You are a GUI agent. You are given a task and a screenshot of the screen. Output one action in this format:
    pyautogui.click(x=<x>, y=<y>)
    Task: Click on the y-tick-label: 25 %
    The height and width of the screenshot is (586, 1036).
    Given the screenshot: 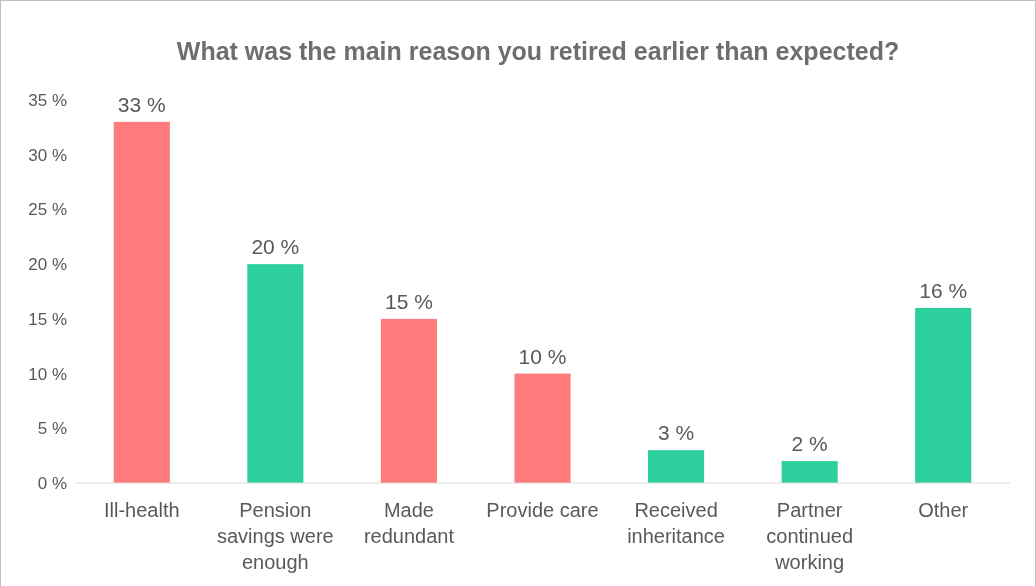 What is the action you would take?
    pyautogui.click(x=47, y=210)
    